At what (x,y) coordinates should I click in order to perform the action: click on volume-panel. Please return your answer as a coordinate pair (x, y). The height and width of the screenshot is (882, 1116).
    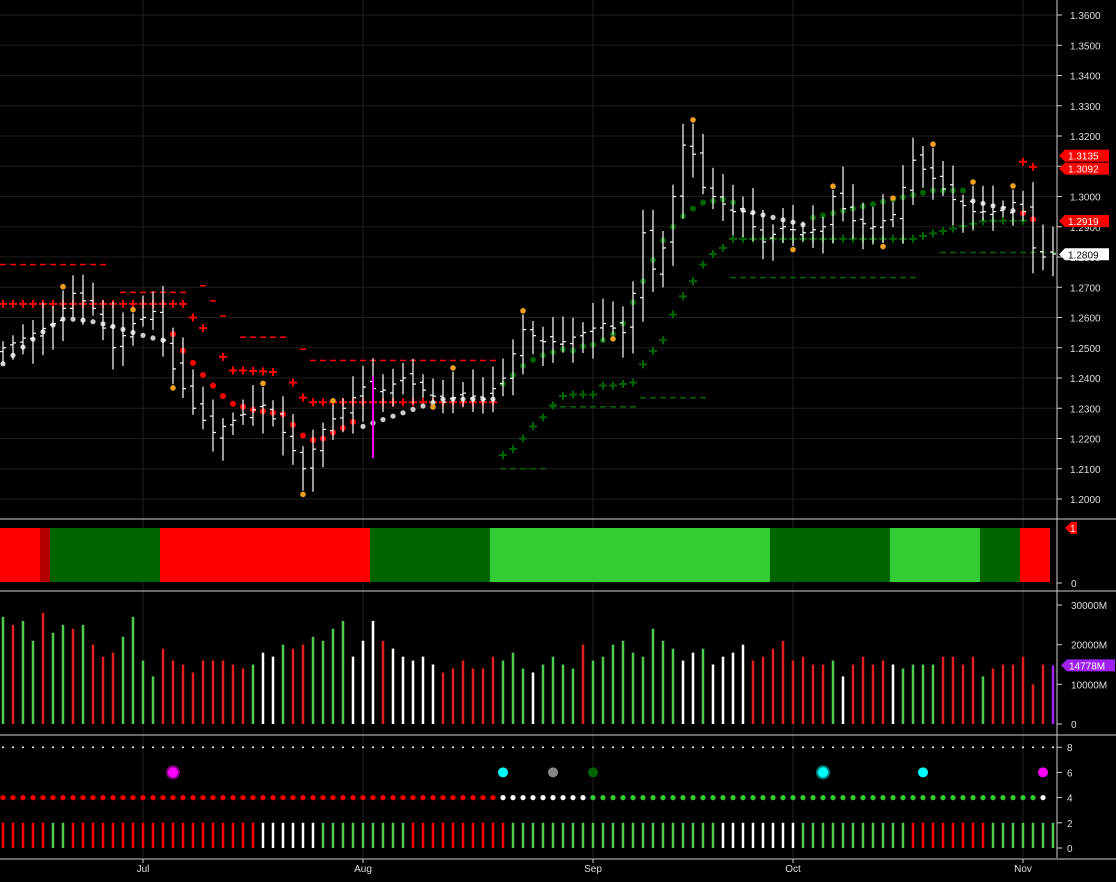
    Looking at the image, I should click on (528, 668).